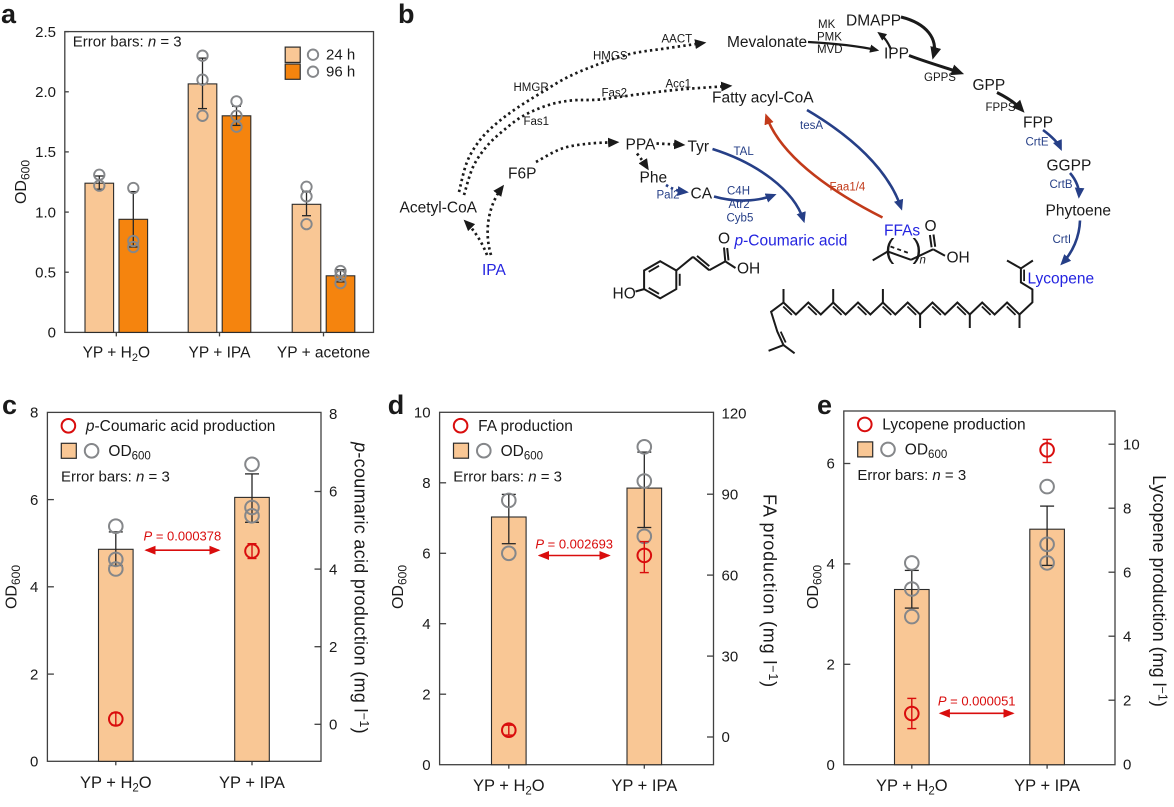 Image resolution: width=1174 pixels, height=807 pixels. What do you see at coordinates (9, 14) in the screenshot?
I see `svg-text: a` at bounding box center [9, 14].